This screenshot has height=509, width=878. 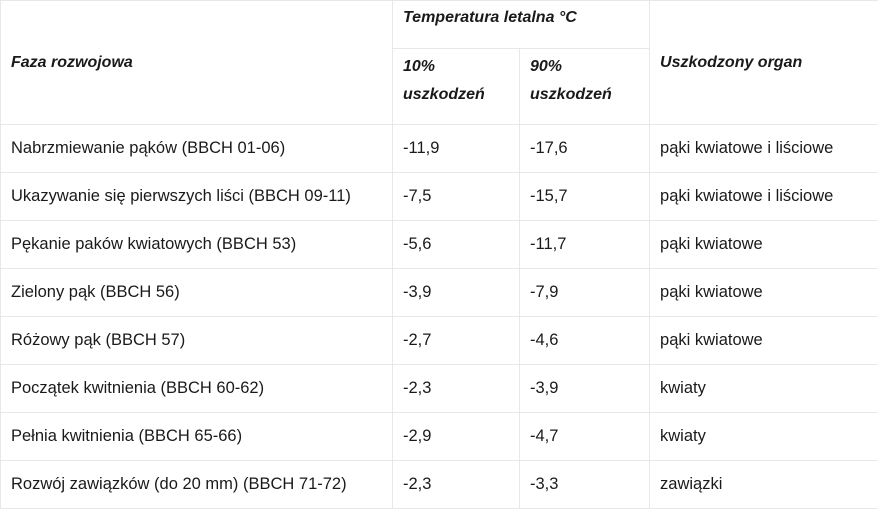 What do you see at coordinates (456, 293) in the screenshot?
I see `cell-t10: -3,9` at bounding box center [456, 293].